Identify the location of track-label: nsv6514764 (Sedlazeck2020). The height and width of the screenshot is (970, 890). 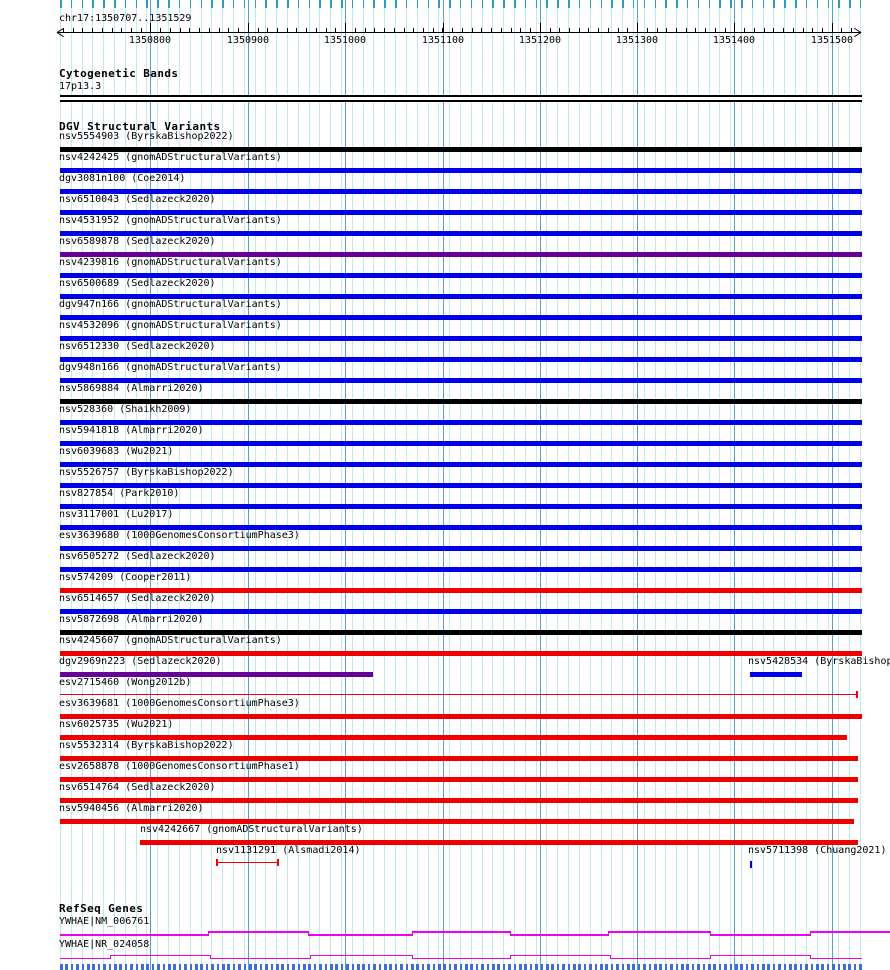
(137, 787).